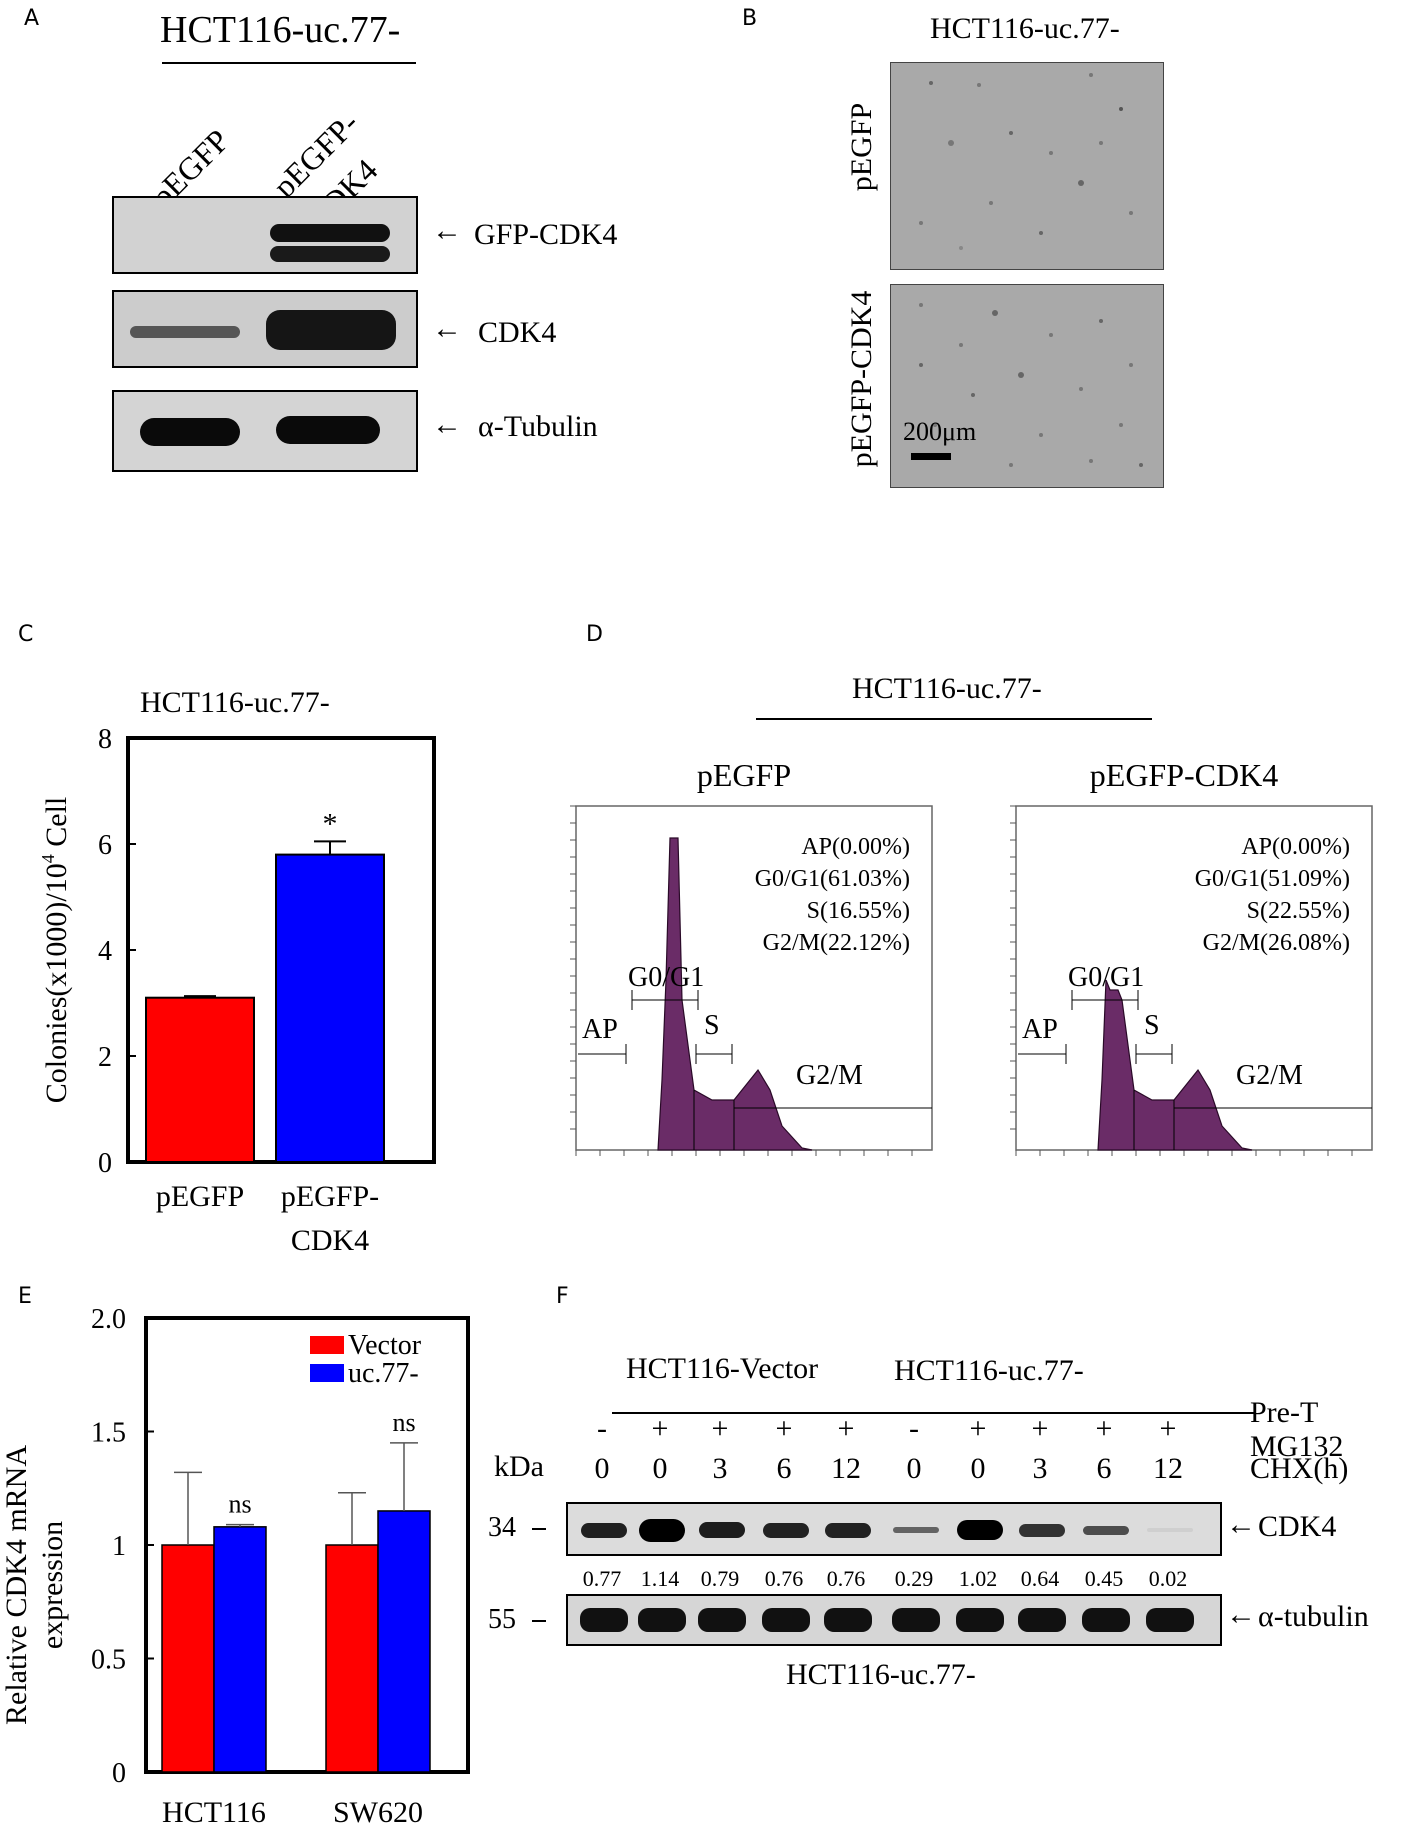  What do you see at coordinates (235, 702) in the screenshot?
I see `chart-c-title: HCT116-uc.77-` at bounding box center [235, 702].